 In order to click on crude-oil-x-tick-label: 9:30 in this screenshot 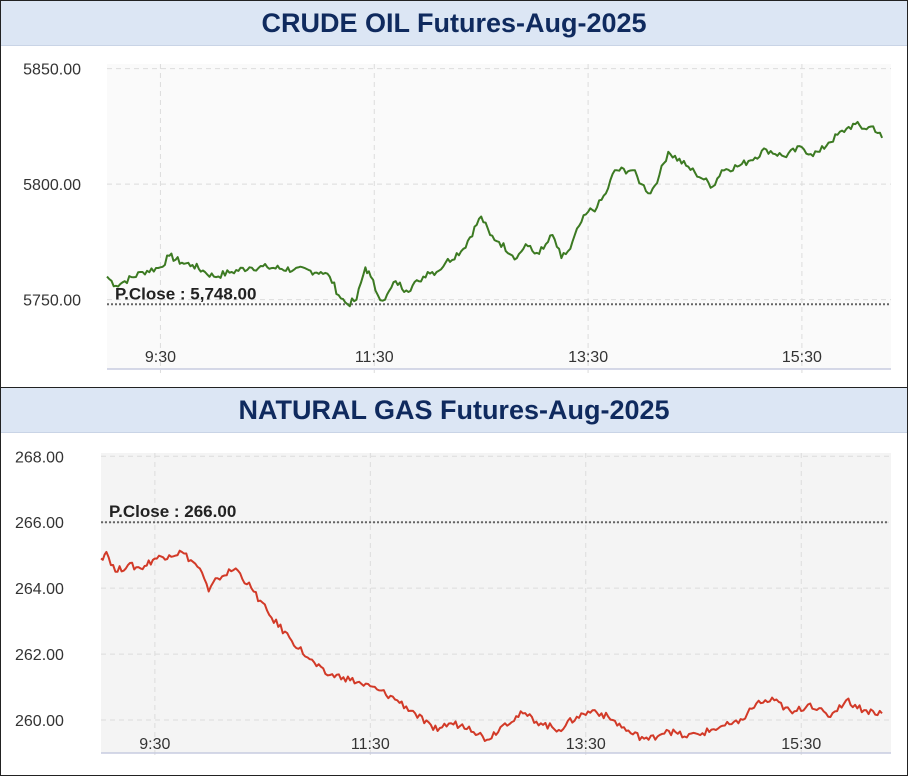, I will do `click(160, 357)`.